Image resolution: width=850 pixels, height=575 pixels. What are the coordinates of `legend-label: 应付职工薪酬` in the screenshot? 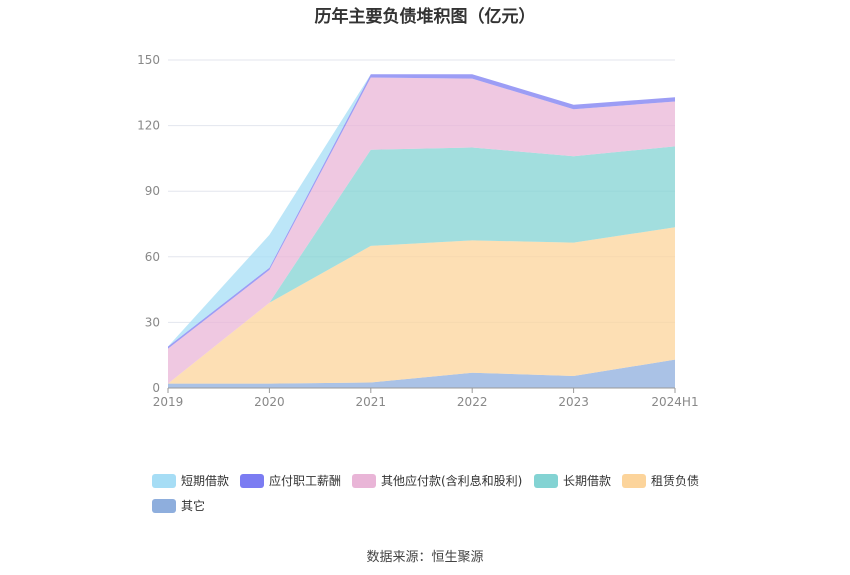 It's located at (305, 481).